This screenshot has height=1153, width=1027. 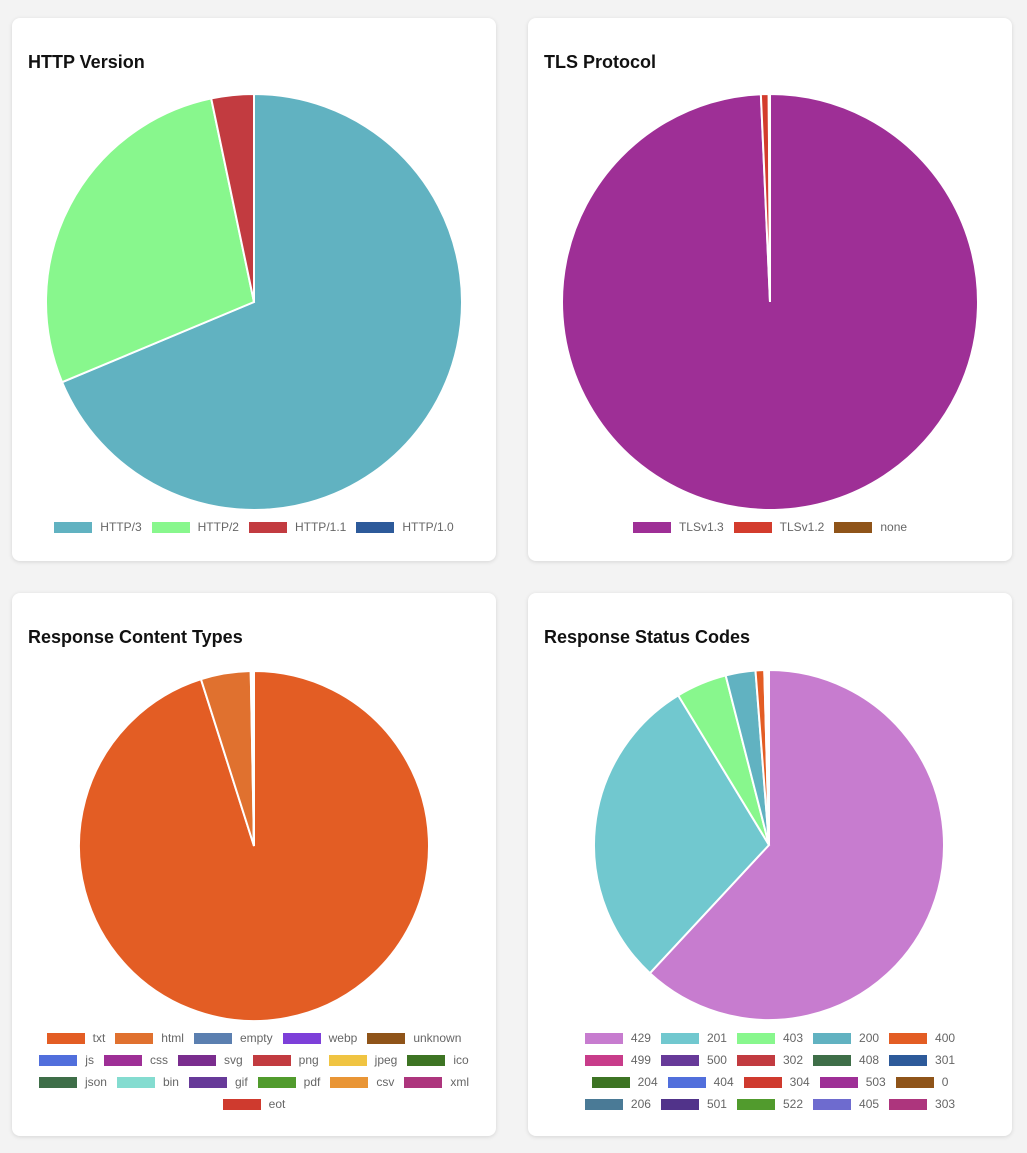 I want to click on legend-item: 302, so click(x=770, y=1060).